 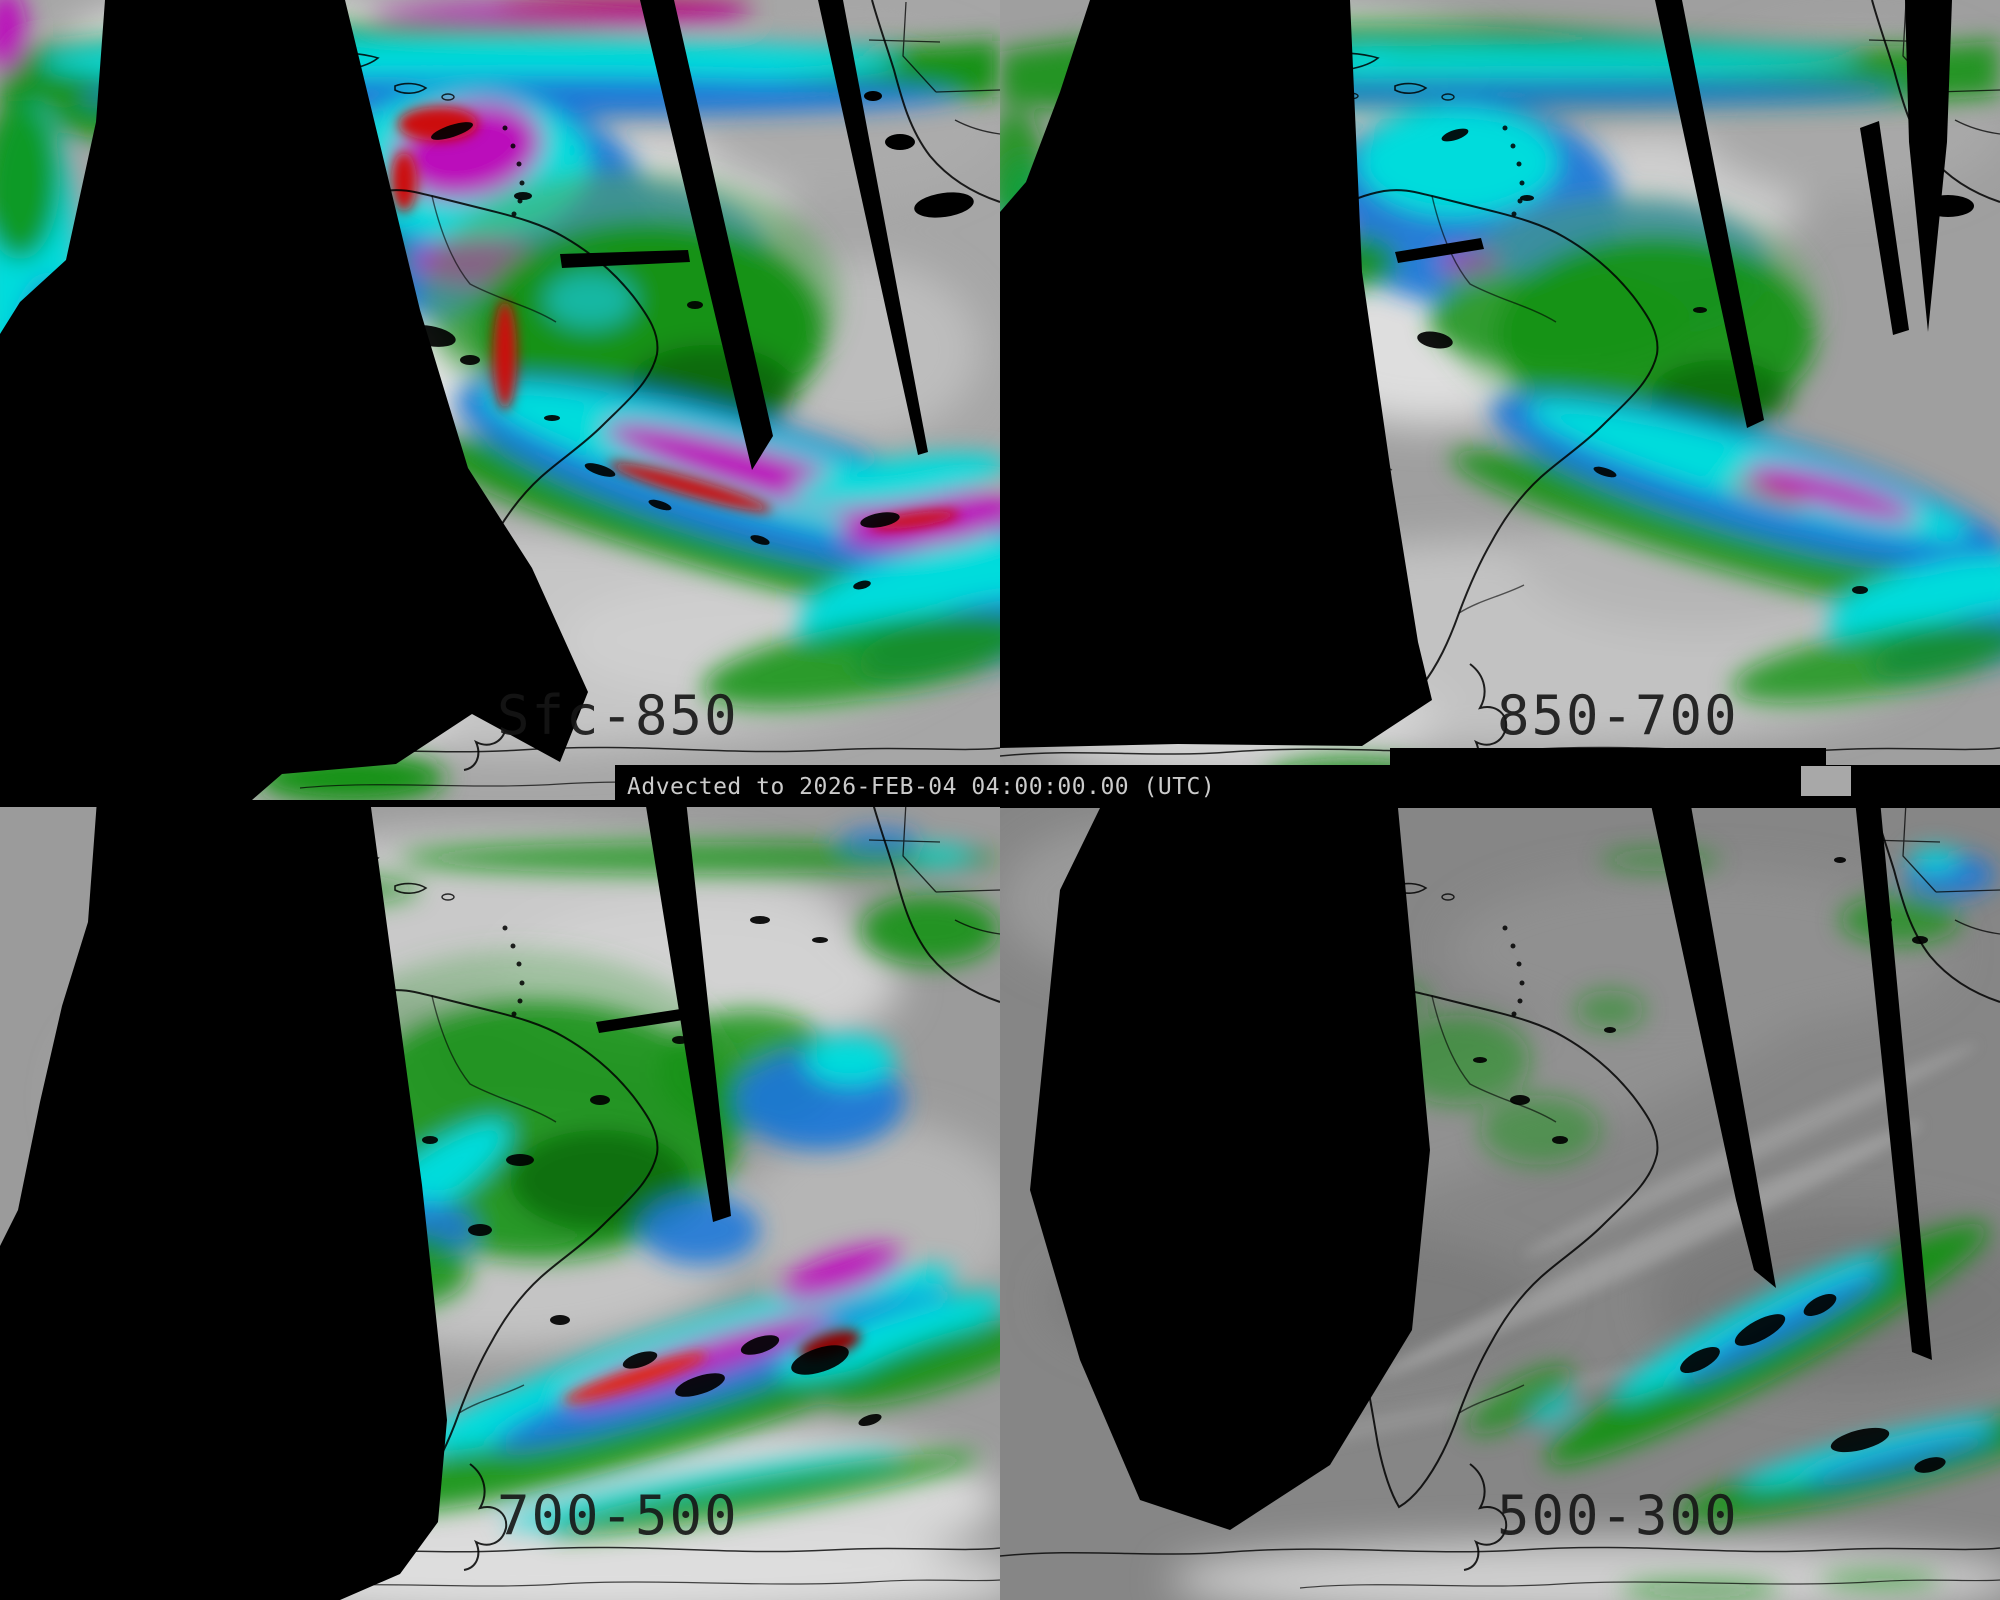 I want to click on layer-label-700-500: 700-500, so click(x=618, y=1515).